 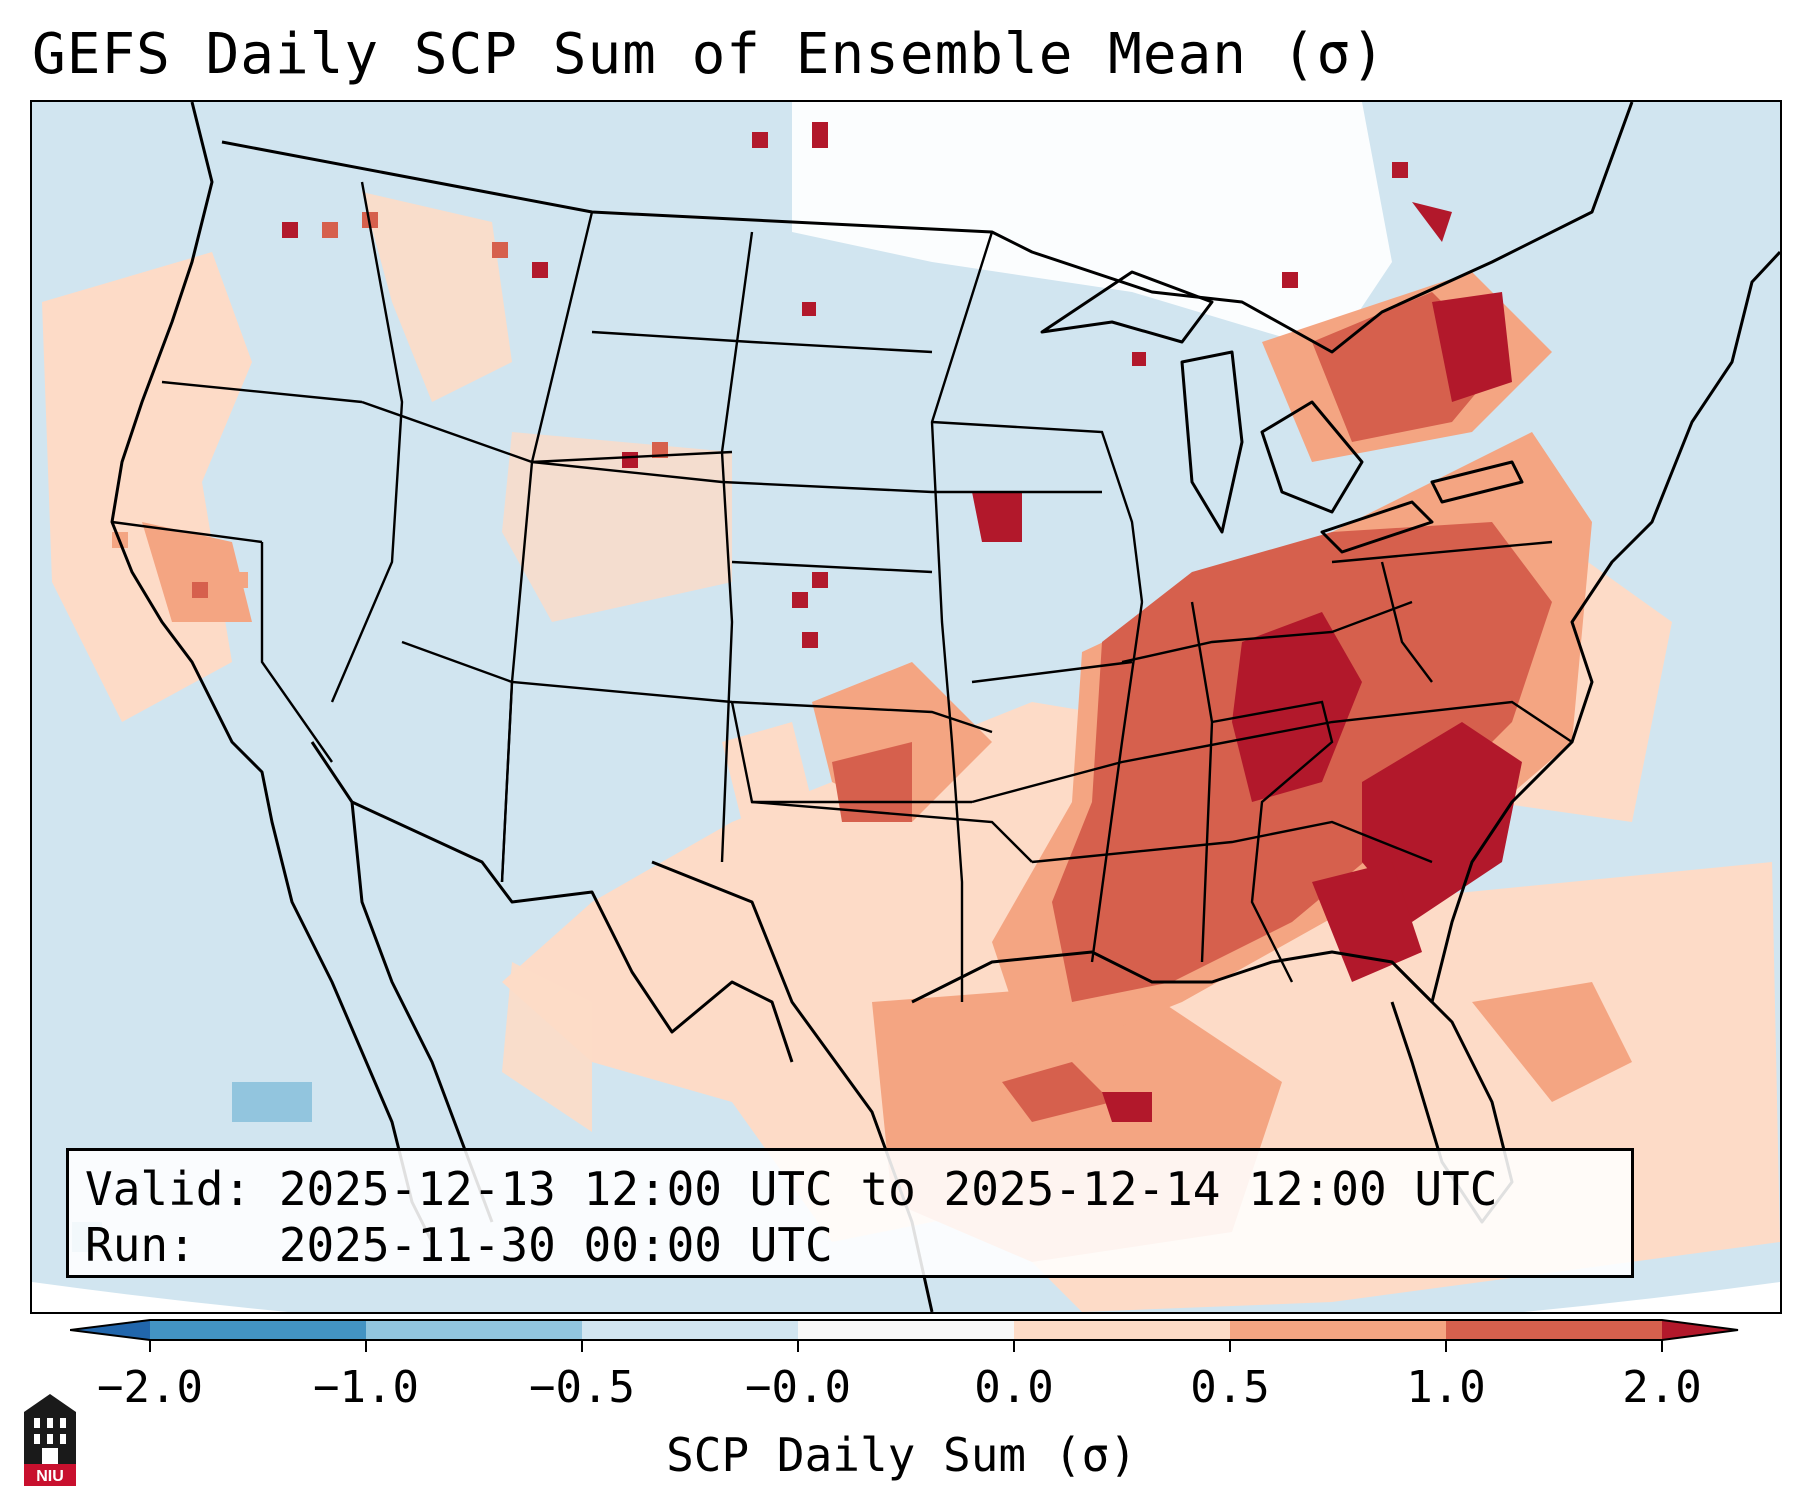 What do you see at coordinates (1662, 1387) in the screenshot?
I see `colorbar-tick-label: 2.0` at bounding box center [1662, 1387].